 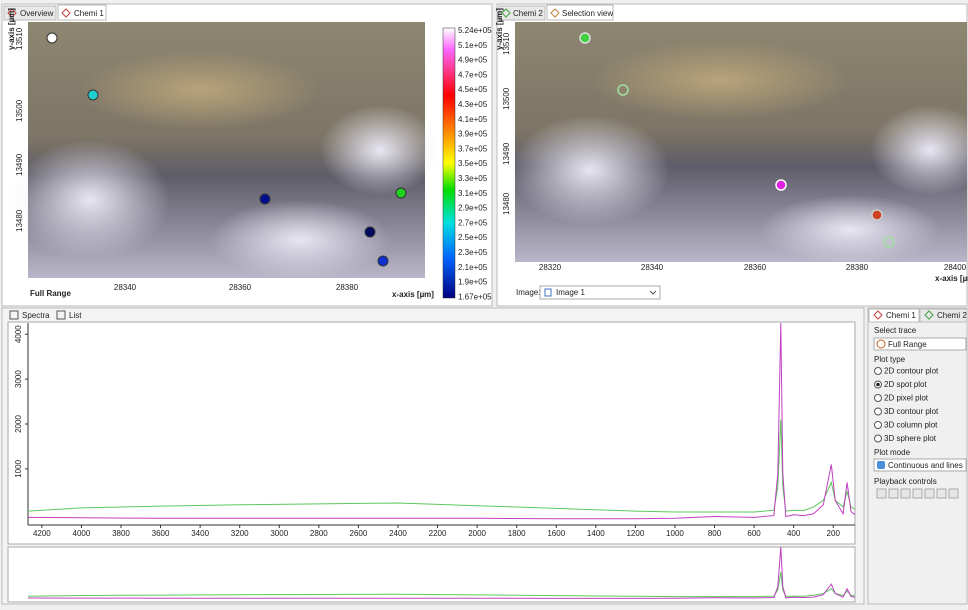 What do you see at coordinates (890, 359) in the screenshot?
I see `plot-type-label: Plot type` at bounding box center [890, 359].